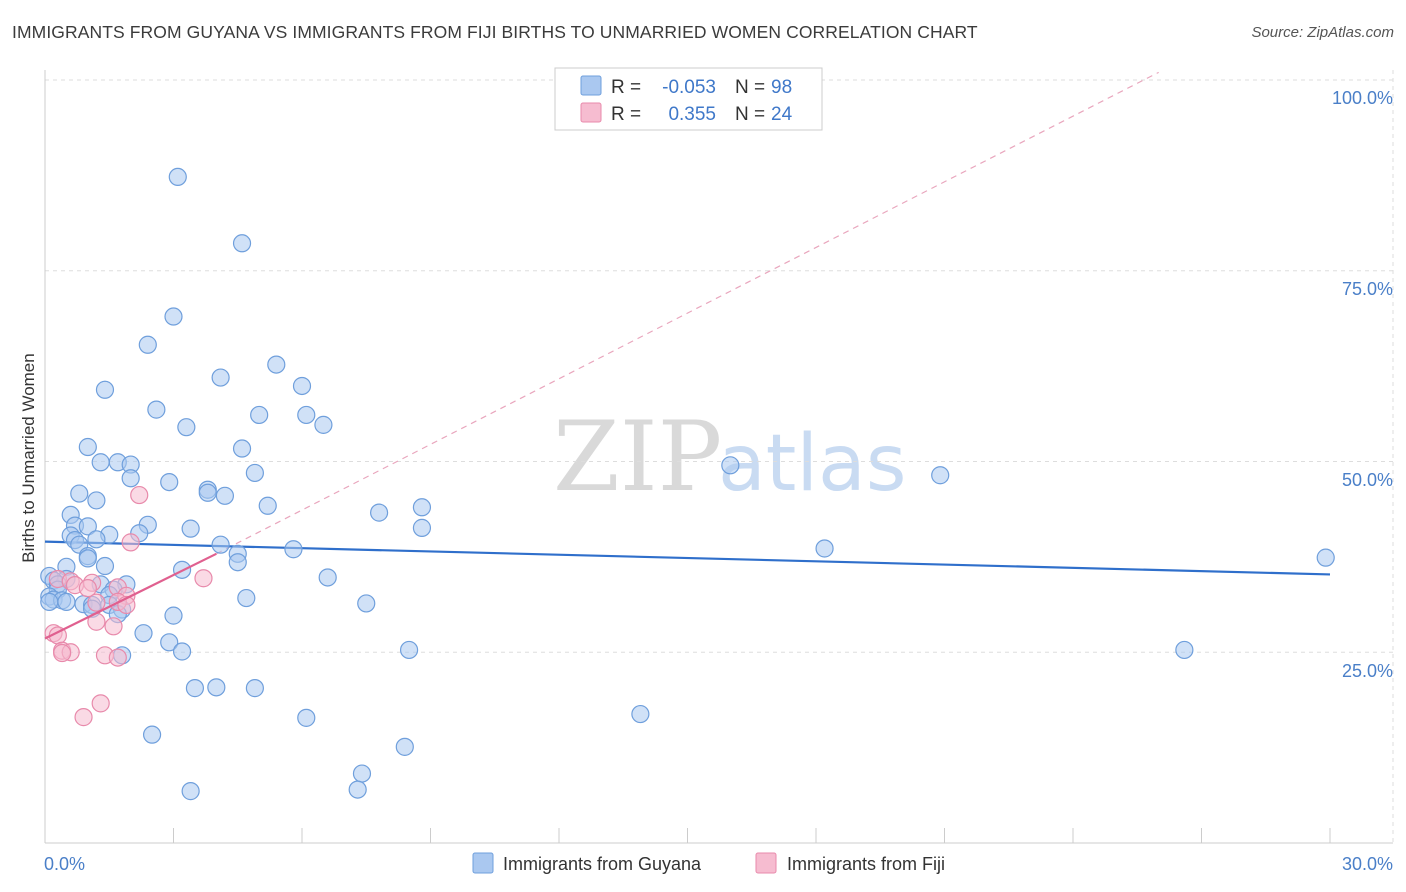 The image size is (1406, 892). What do you see at coordinates (781, 87) in the screenshot?
I see `legend-n-value-guyana: 98` at bounding box center [781, 87].